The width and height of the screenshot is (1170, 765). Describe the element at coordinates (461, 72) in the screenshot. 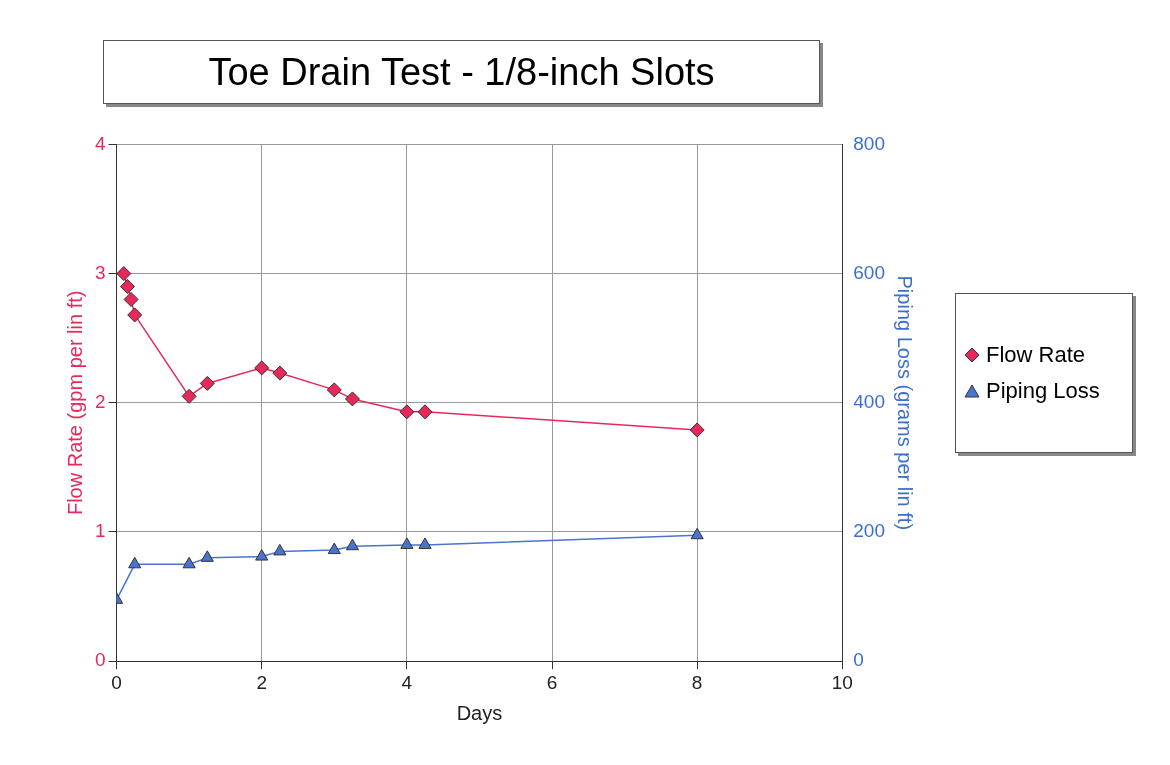

I see `chart-title: Toe Drain Test - 1/8-inch Slots` at that location.